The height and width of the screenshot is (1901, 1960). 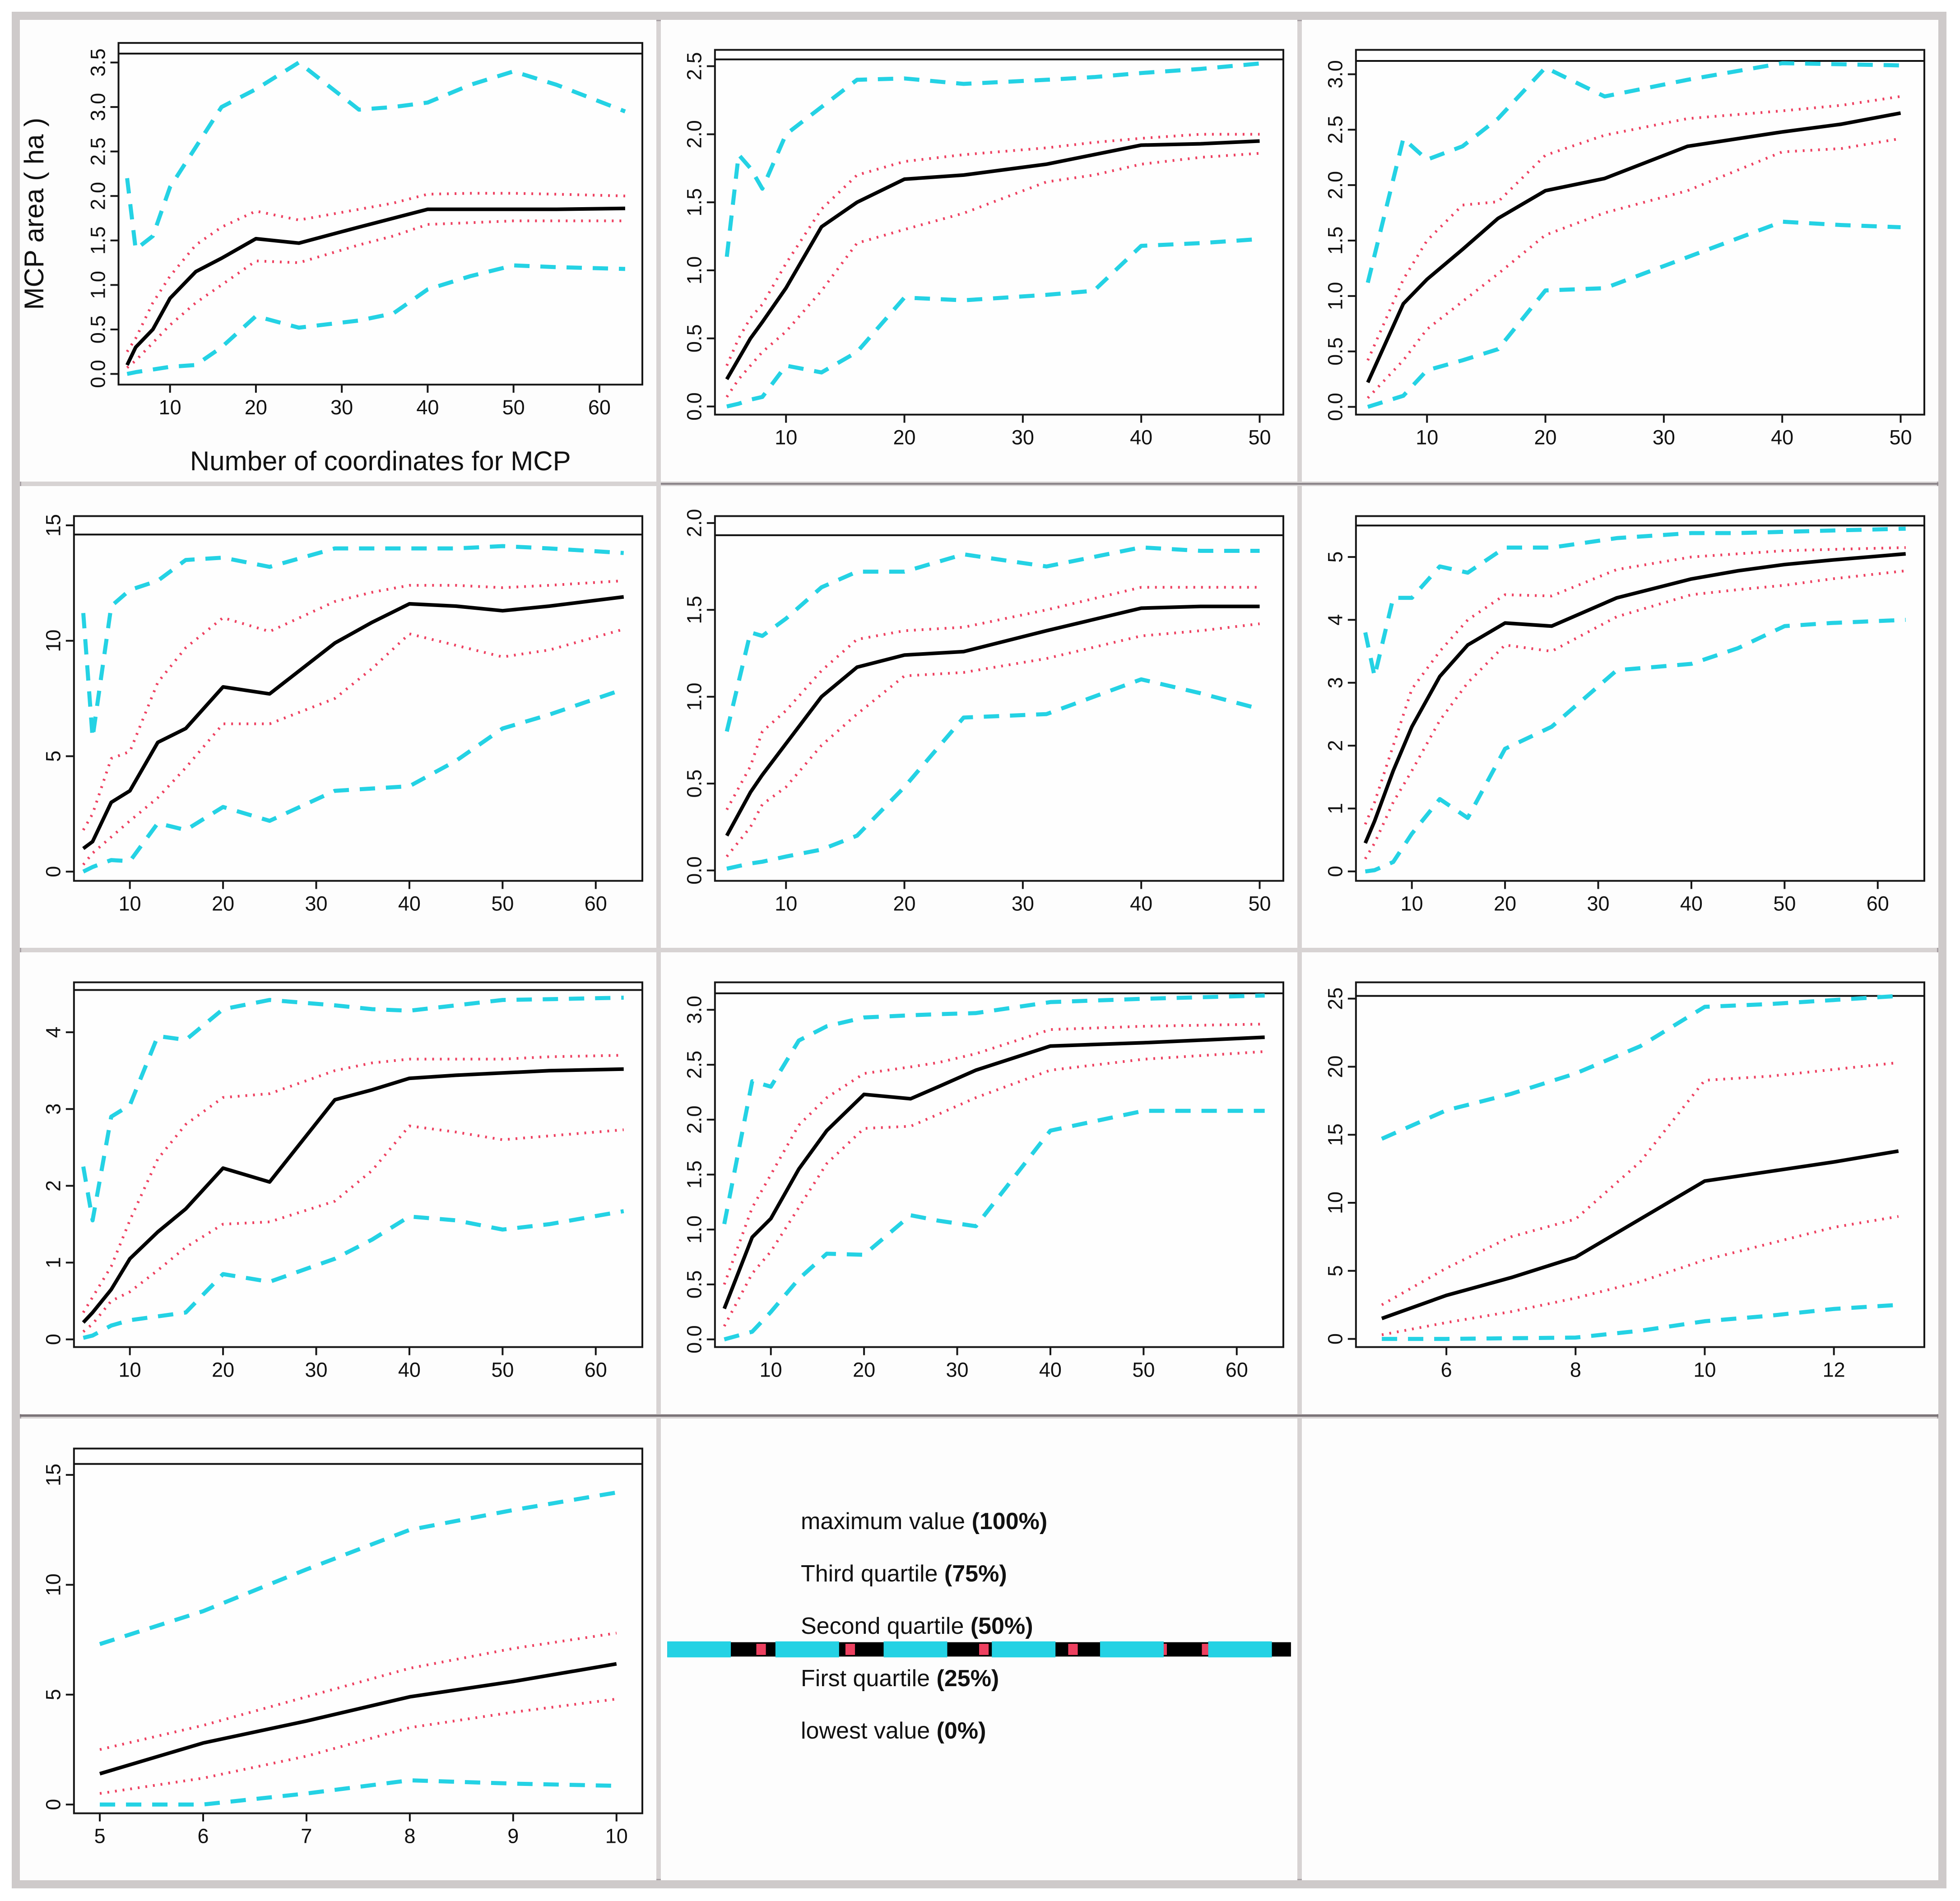 I want to click on legend-label-max: maximum value (100%), so click(x=924, y=1521).